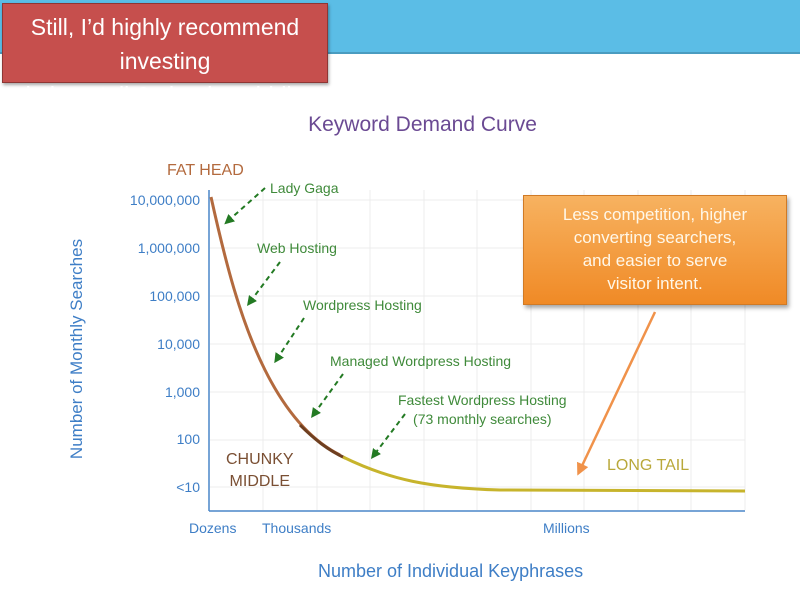  I want to click on callout-line-2: converting searchers,, so click(655, 237).